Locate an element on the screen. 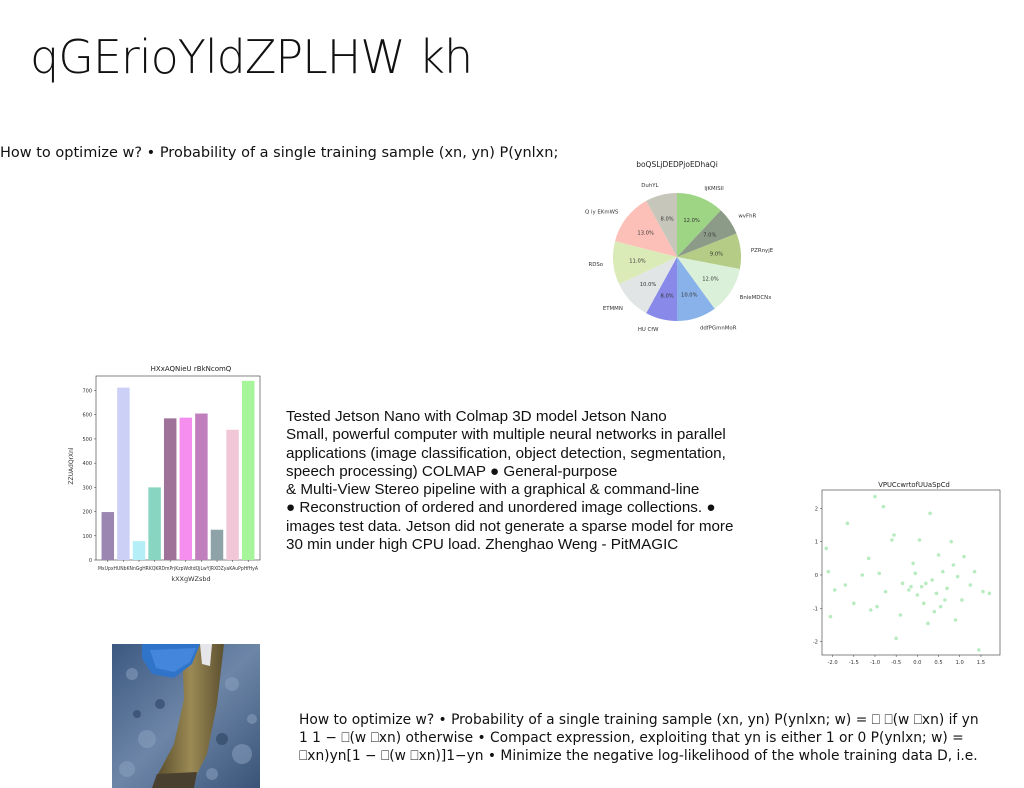 The image size is (1024, 788). pie-value-label: 9.0% is located at coordinates (716, 254).